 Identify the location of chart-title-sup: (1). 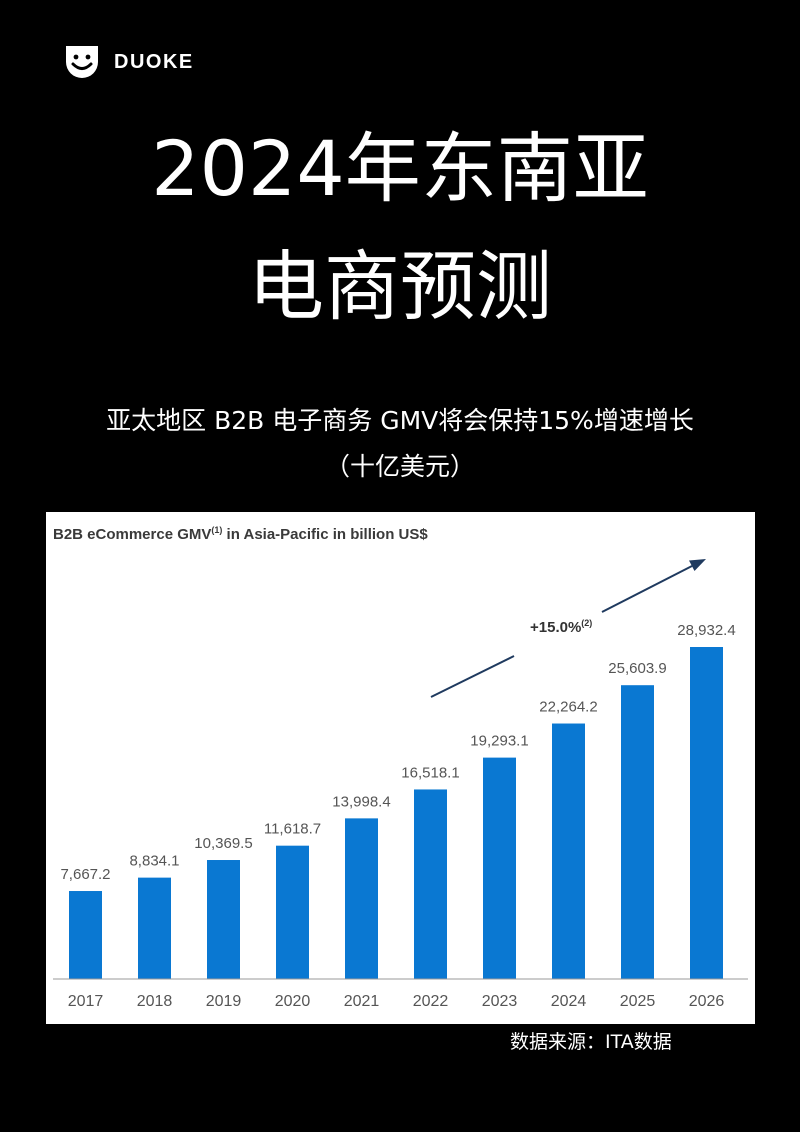
(216, 530).